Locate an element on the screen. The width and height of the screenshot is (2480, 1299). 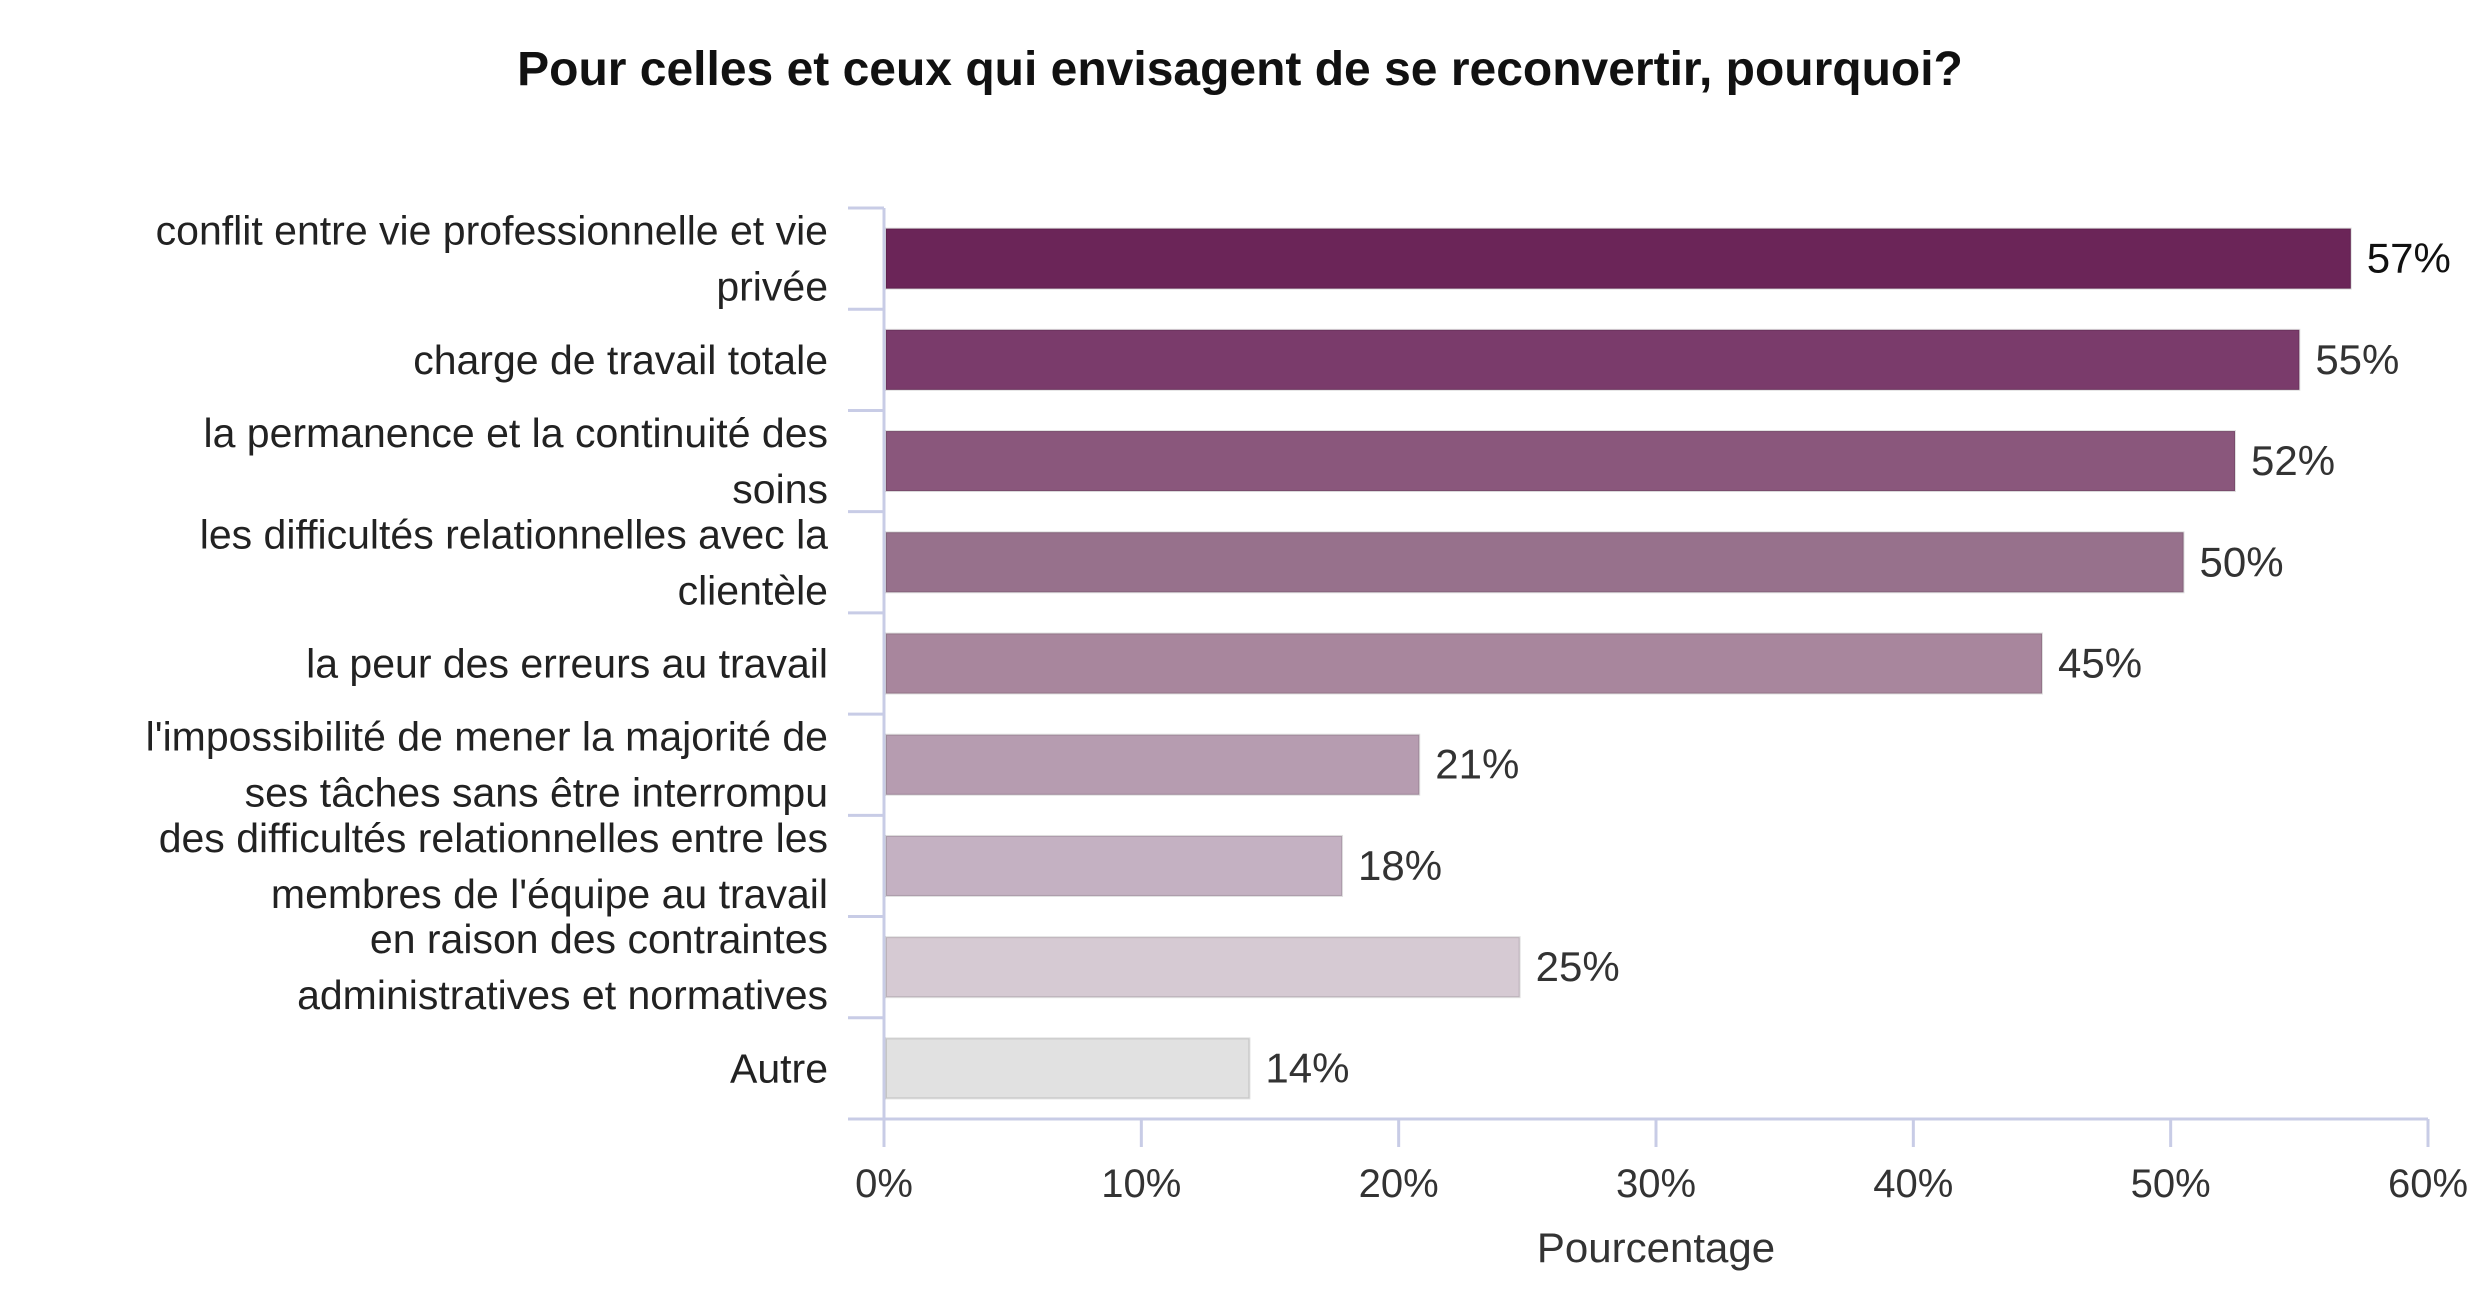
category-label: clientèle is located at coordinates (753, 590).